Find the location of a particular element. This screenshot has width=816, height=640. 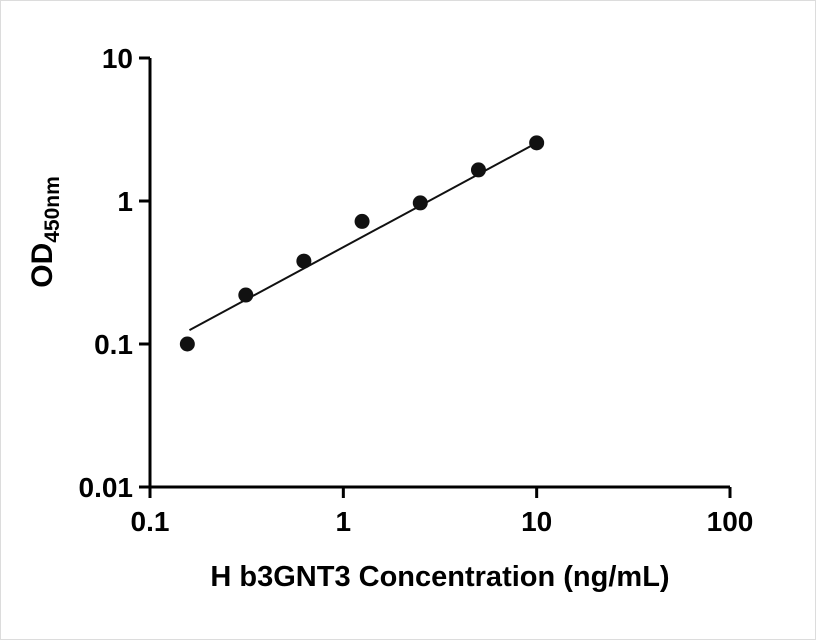

y-tick-label: 0.01 is located at coordinates (106, 487).